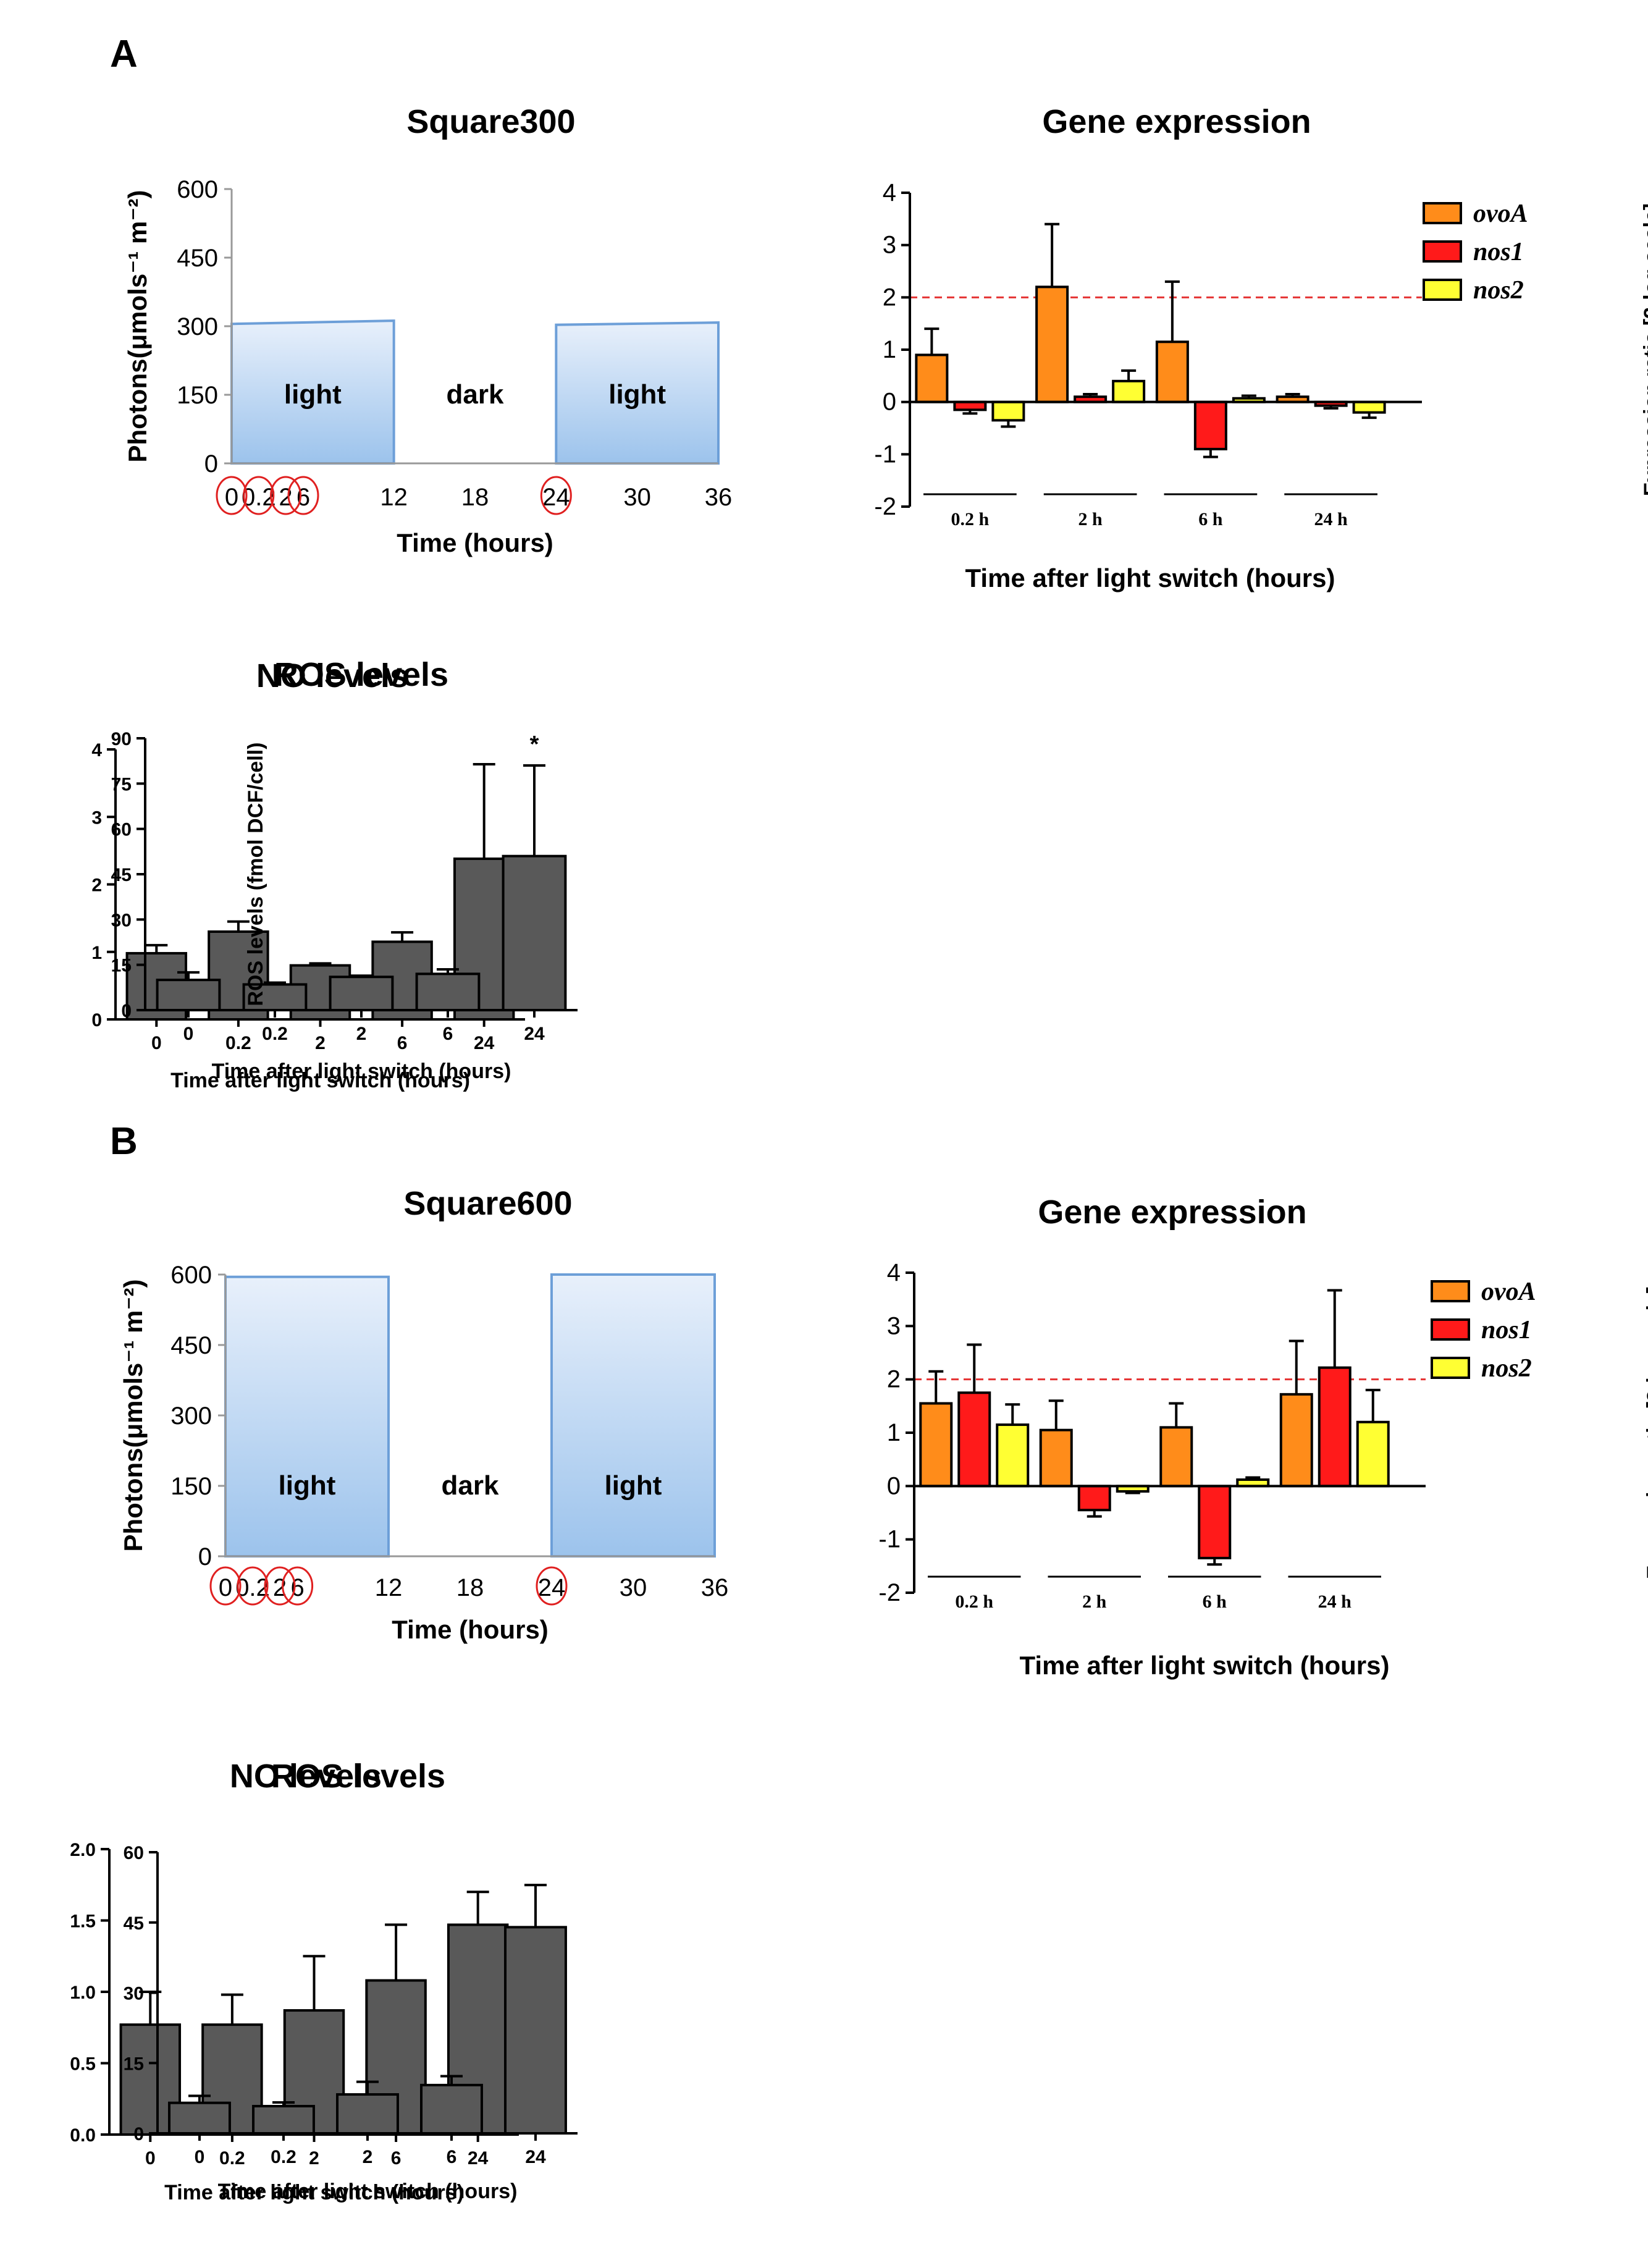  What do you see at coordinates (1177, 121) in the screenshot?
I see `chart-title: Gene expression` at bounding box center [1177, 121].